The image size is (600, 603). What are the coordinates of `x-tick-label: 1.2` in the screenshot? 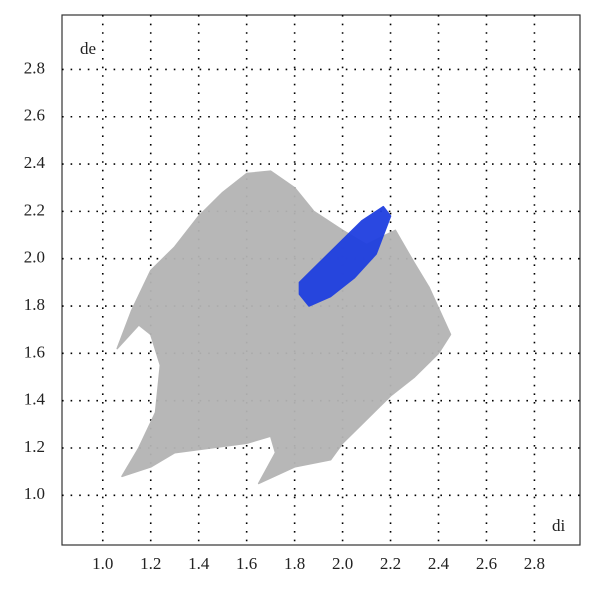 It's located at (150, 563).